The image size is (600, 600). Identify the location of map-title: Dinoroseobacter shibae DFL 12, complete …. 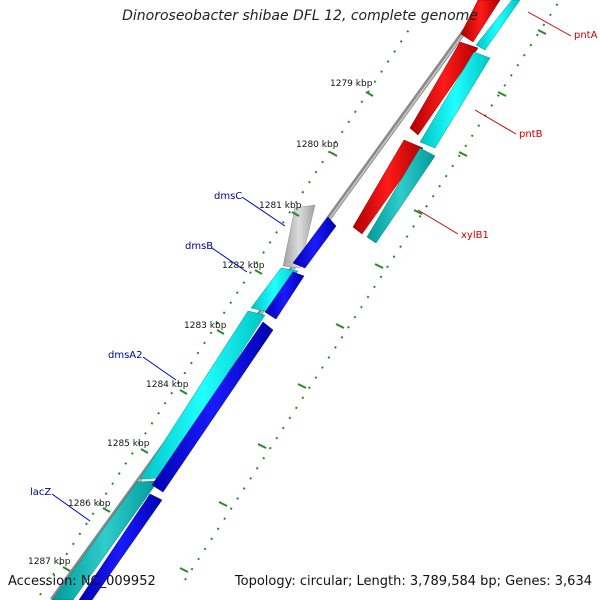
(300, 16).